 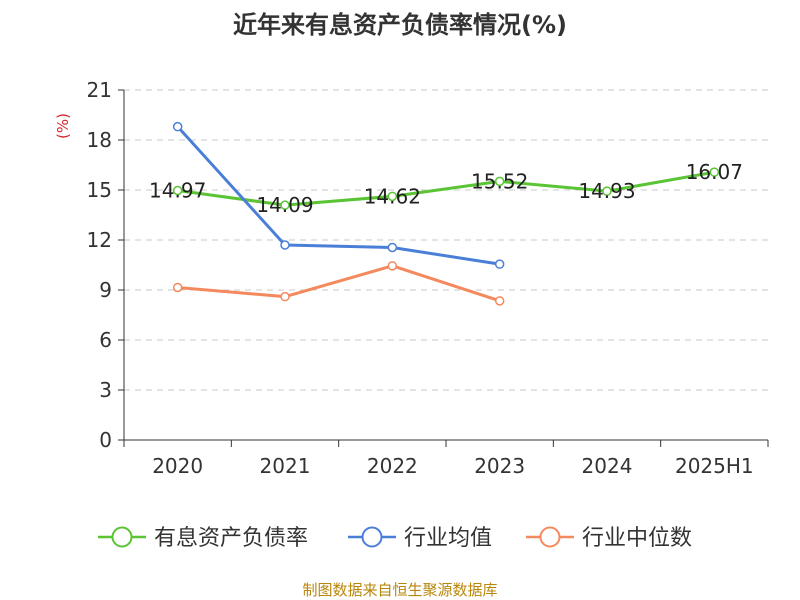 I want to click on data-label: 15.52, so click(x=499, y=181).